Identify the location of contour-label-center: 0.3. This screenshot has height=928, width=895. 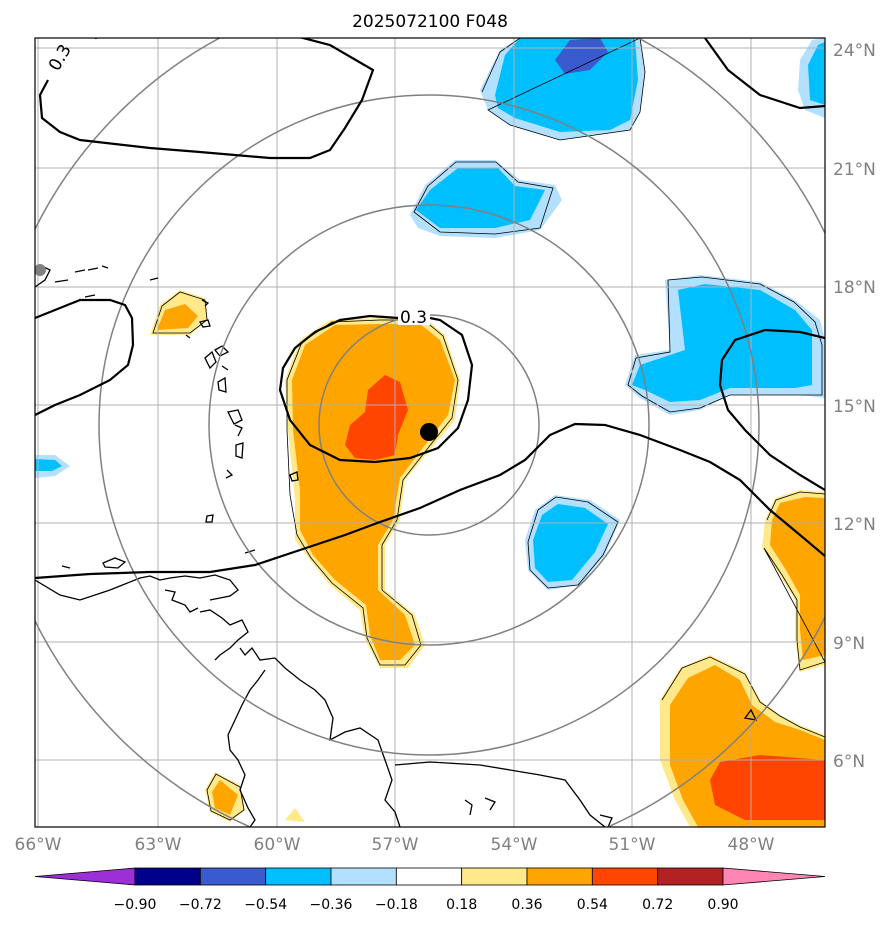
(413, 318).